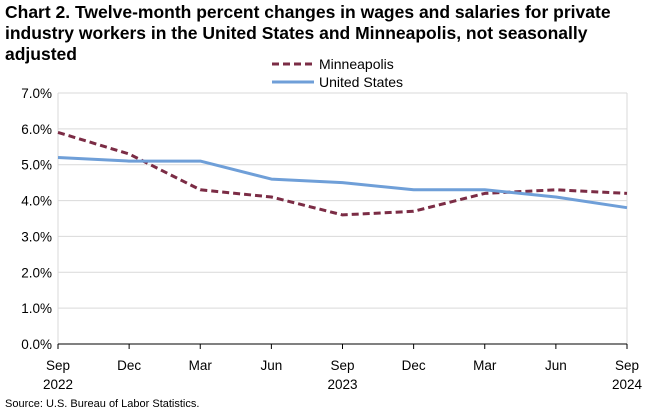  What do you see at coordinates (36, 344) in the screenshot?
I see `y-tick-label: 0.0%` at bounding box center [36, 344].